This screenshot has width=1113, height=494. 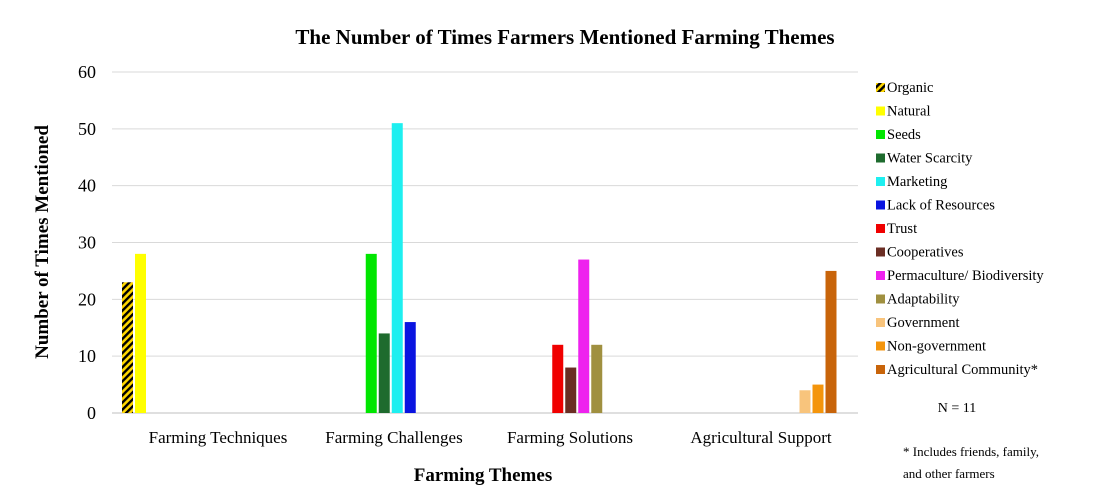 What do you see at coordinates (818, 398) in the screenshot?
I see `bar-non-government` at bounding box center [818, 398].